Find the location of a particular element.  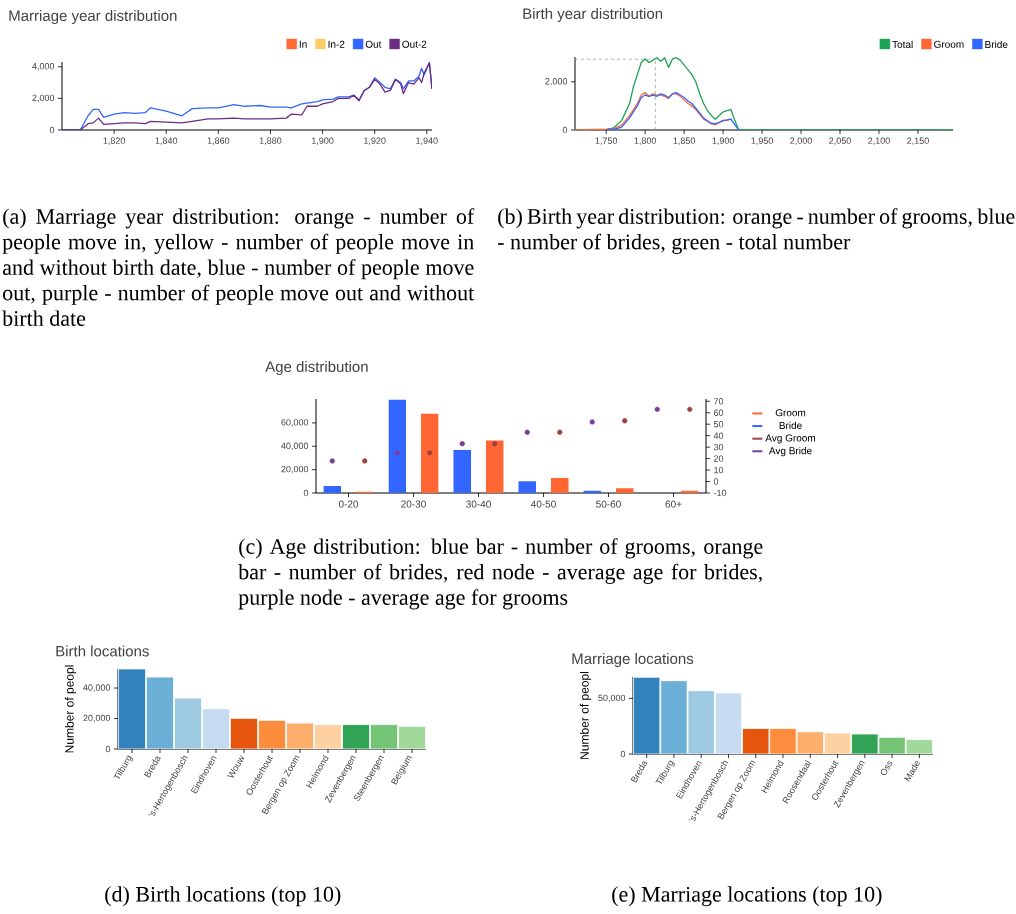

legend-label: Avg Groom is located at coordinates (790, 439).